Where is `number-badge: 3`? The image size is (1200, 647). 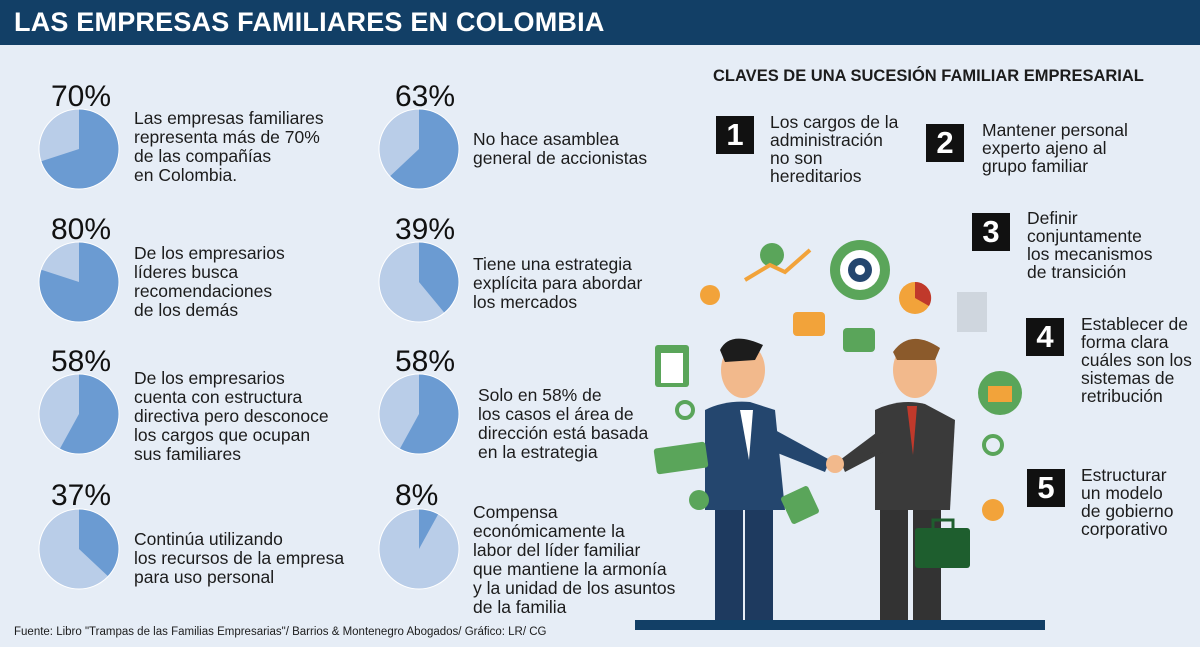 number-badge: 3 is located at coordinates (991, 232).